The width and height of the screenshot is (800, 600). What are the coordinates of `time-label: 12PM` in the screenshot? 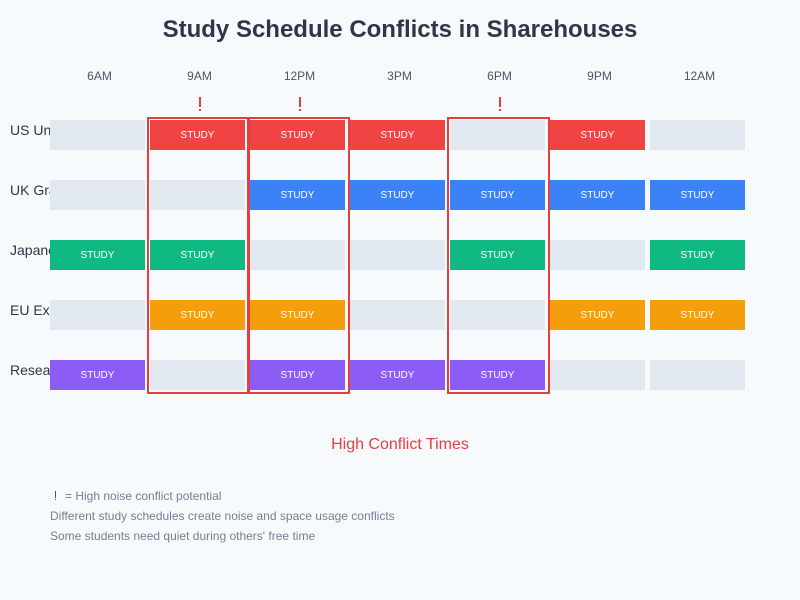 It's located at (299, 76).